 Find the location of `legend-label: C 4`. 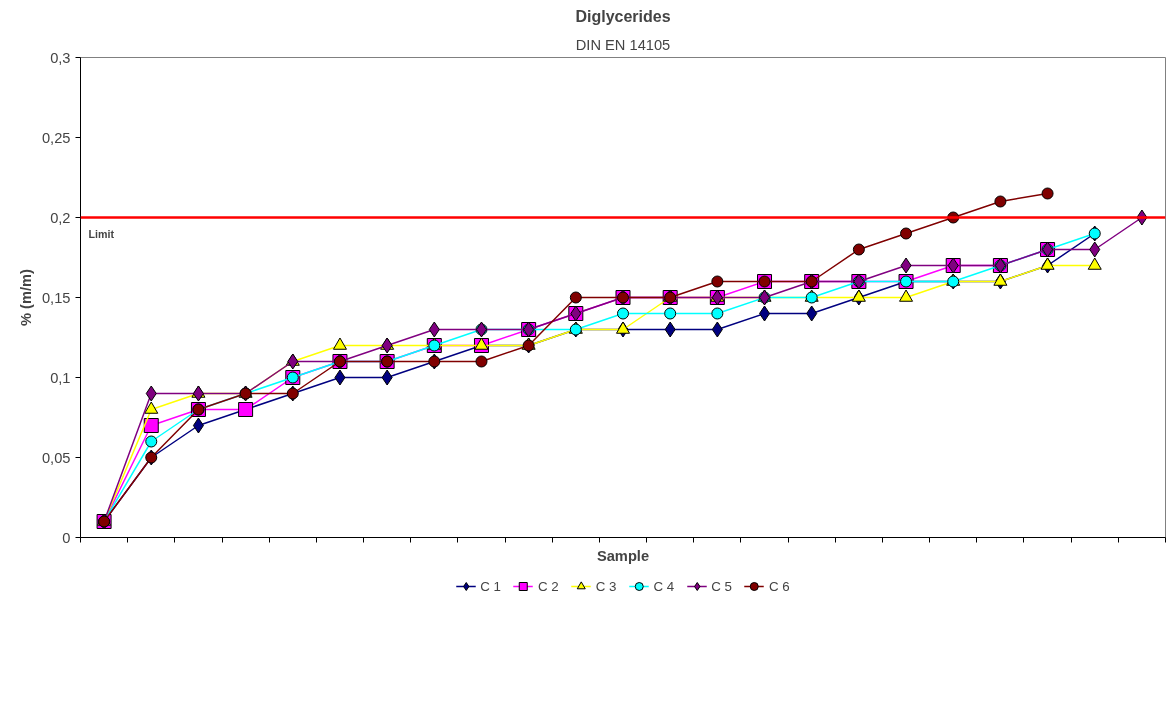

legend-label: C 4 is located at coordinates (664, 586).